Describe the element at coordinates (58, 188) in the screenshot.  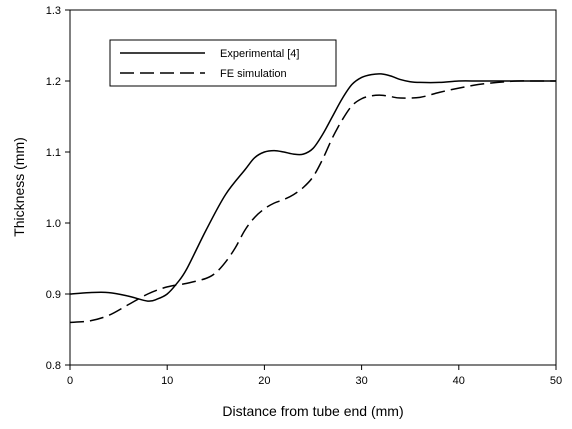
I see `y-axis-ticks: 0.8 0.9 1.0 1.1 1.2 1.3` at that location.